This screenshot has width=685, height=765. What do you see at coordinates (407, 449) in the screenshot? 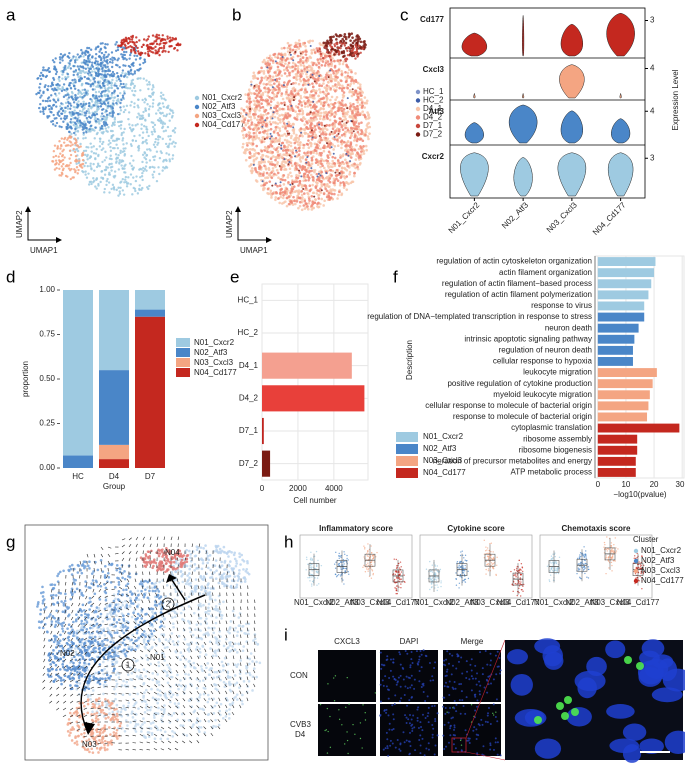
I see `legend-swatch` at bounding box center [407, 449].